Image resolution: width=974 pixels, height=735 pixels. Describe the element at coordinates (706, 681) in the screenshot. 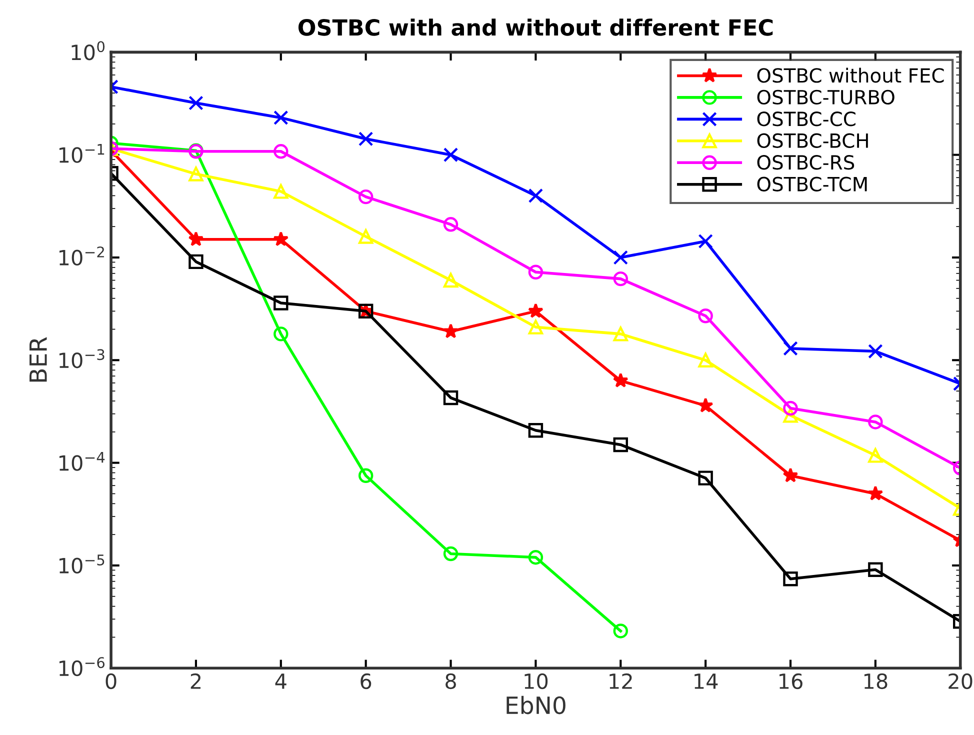

I see `x-tick-label: 14` at that location.